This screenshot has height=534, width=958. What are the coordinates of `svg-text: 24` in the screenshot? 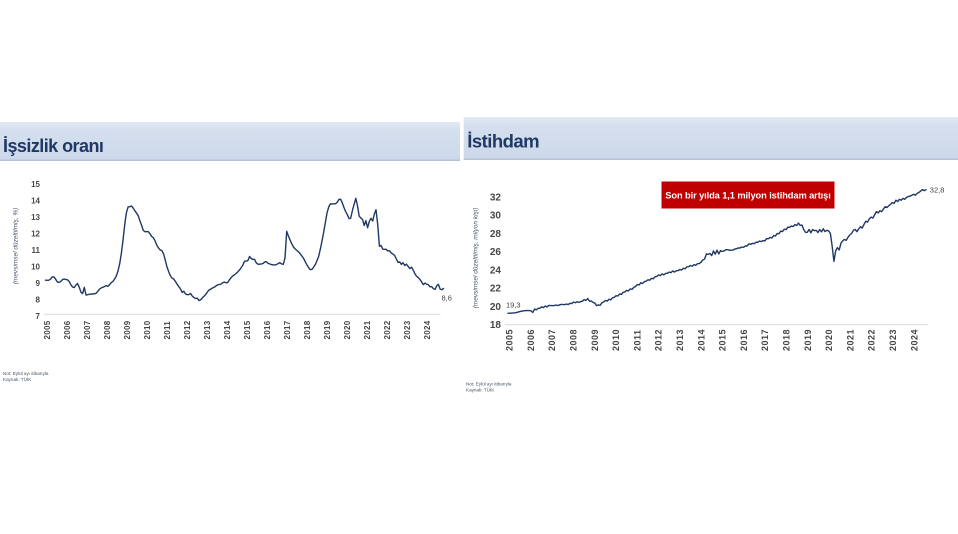 It's located at (496, 270).